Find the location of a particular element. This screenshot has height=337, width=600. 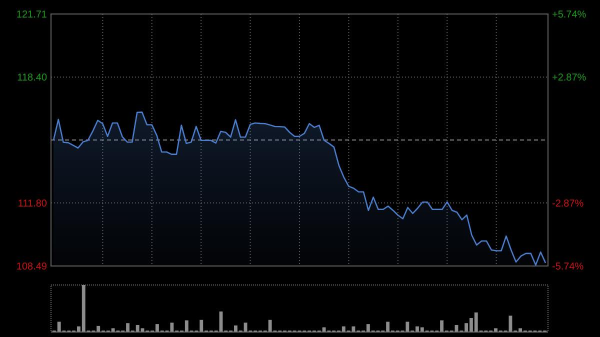

y2-tick-label: +2.87% is located at coordinates (569, 78).